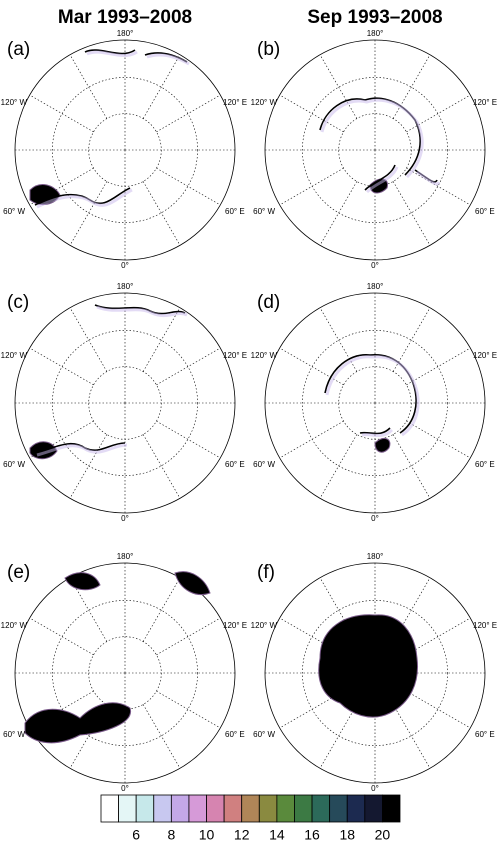 This screenshot has height=850, width=500. I want to click on column-title: Sep 1993–2008, so click(374, 17).